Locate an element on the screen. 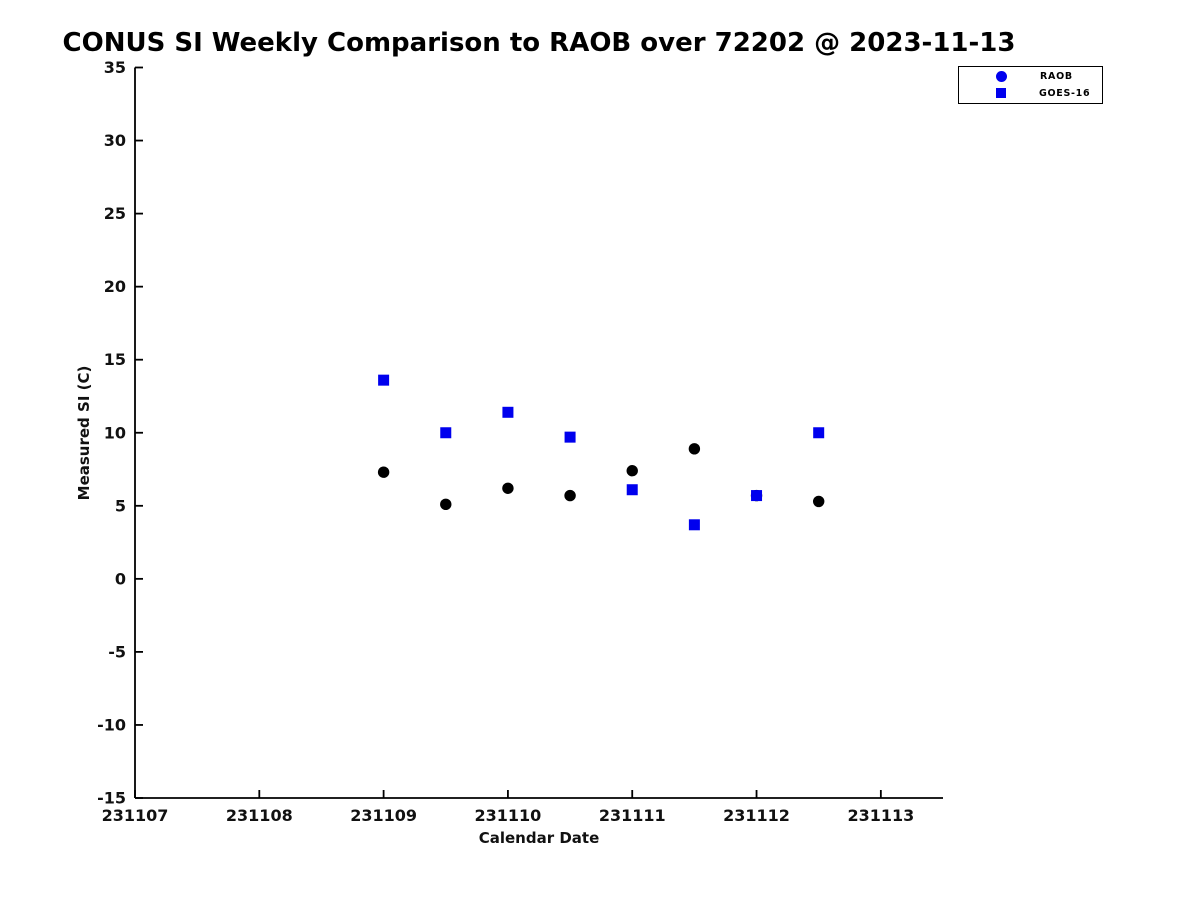  legend: RAOB GOES-16 is located at coordinates (1030, 85).